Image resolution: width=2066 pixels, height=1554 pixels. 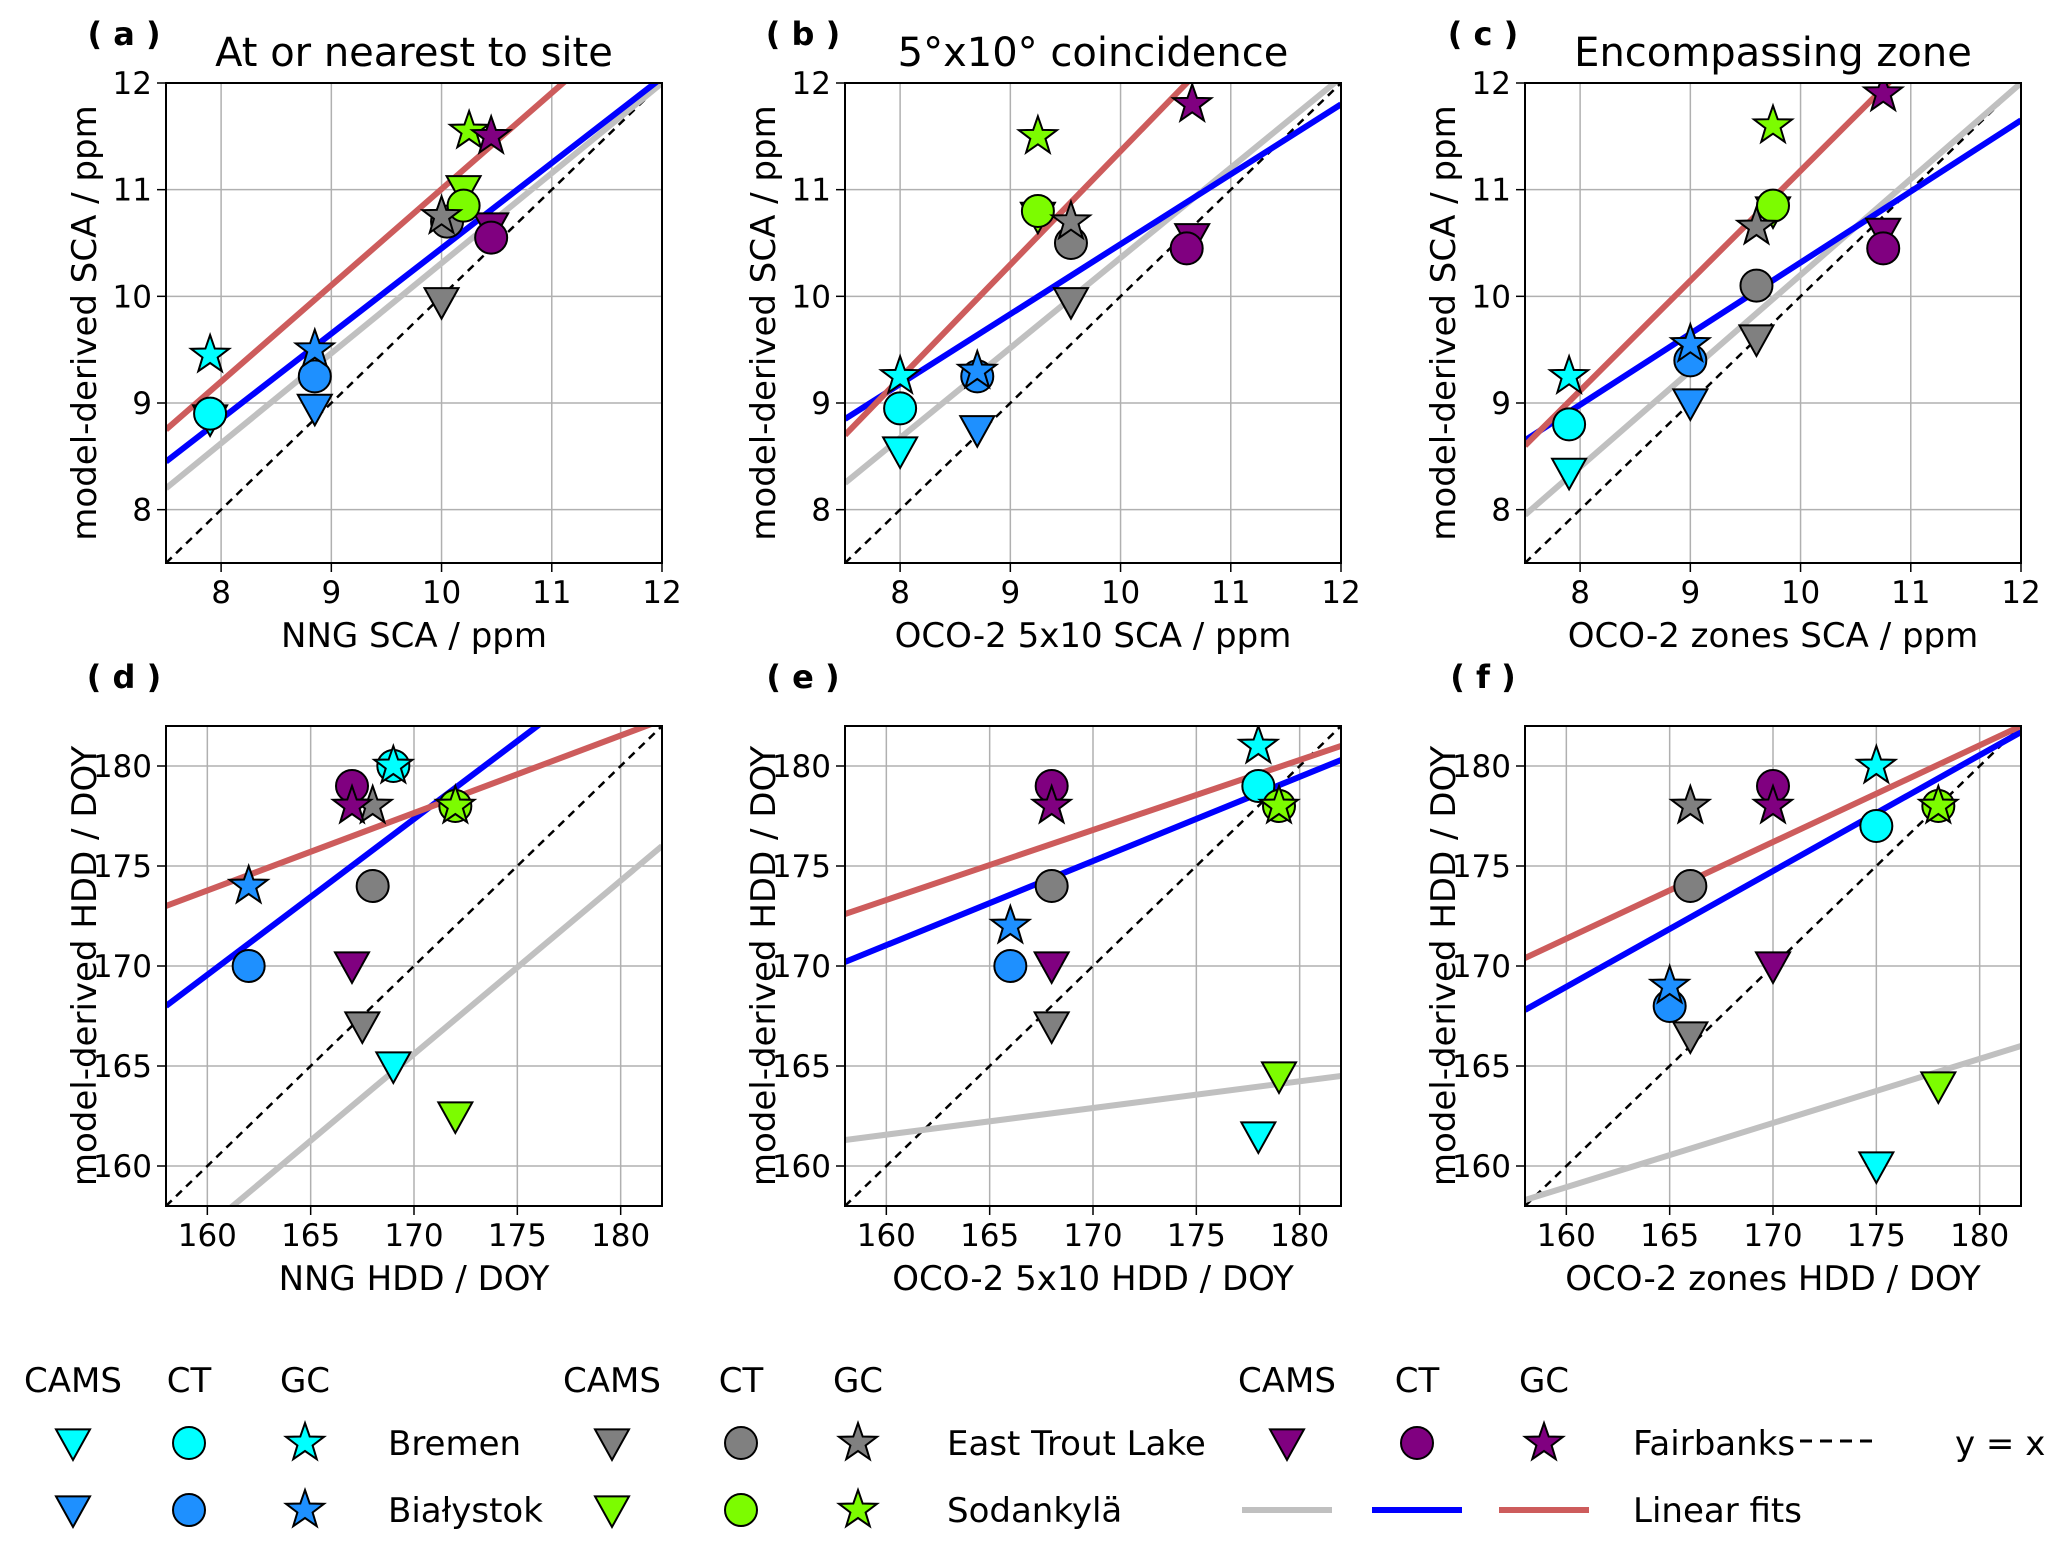 I want to click on x-tick-label: 11, so click(x=551, y=593).